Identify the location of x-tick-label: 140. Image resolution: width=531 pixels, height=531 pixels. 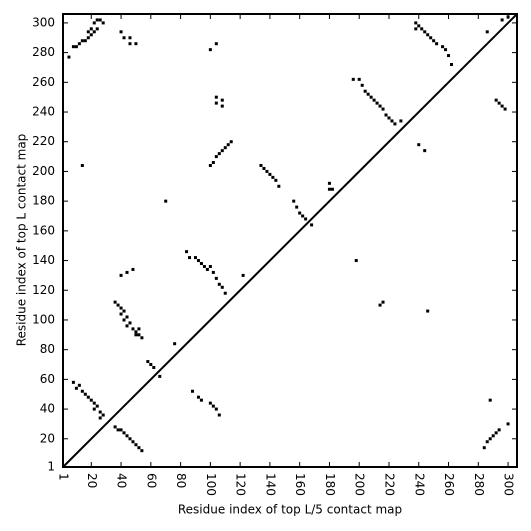
(270, 484).